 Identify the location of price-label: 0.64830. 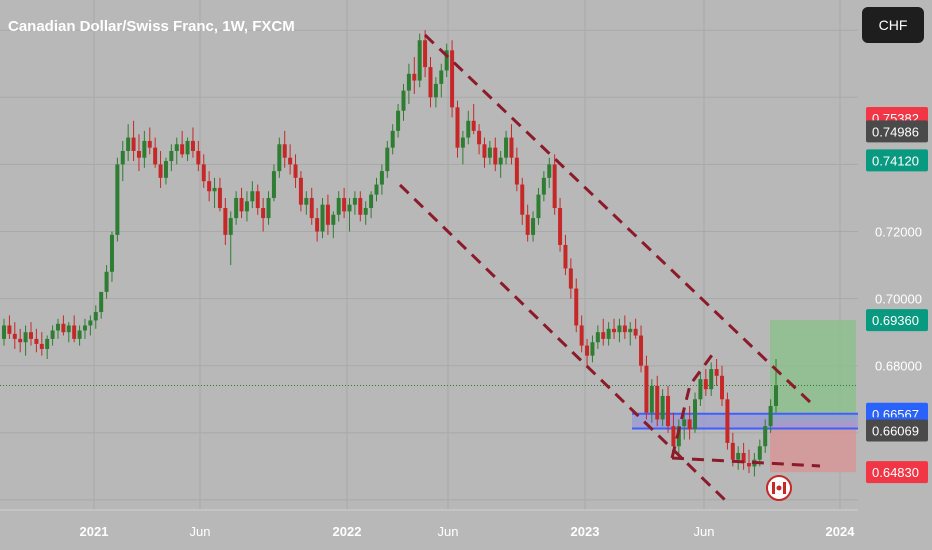
(895, 472).